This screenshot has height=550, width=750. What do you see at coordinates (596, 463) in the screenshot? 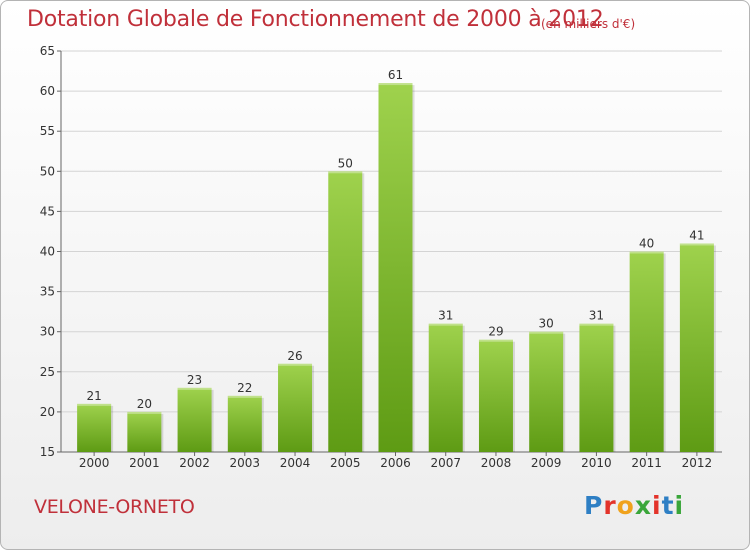
I see `x-tick-label: 2010` at bounding box center [596, 463].